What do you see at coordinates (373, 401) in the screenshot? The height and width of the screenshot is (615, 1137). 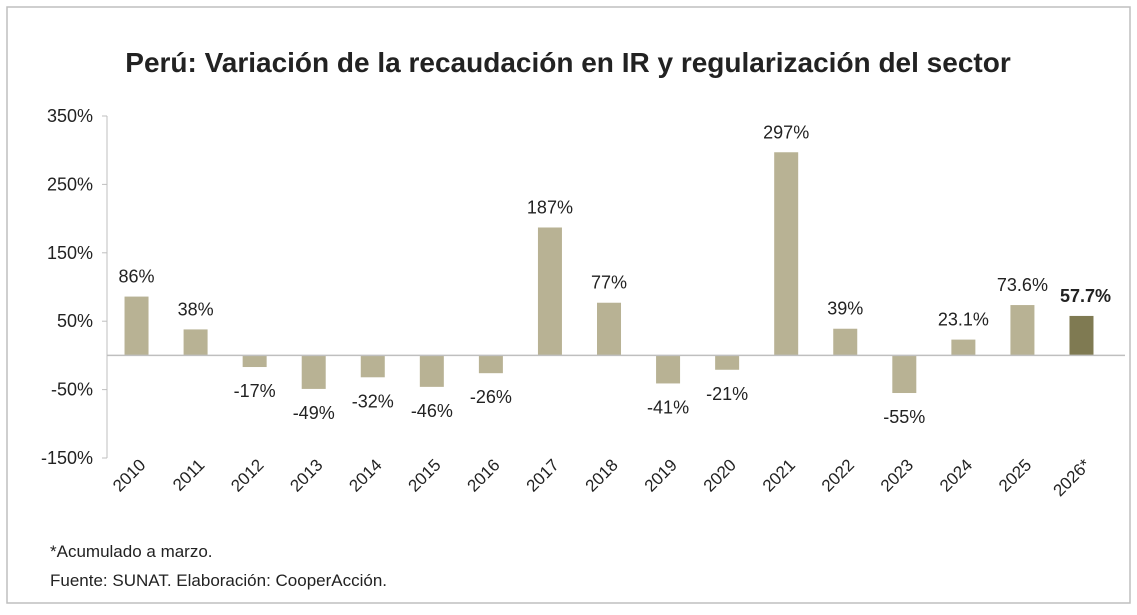 I see `data-label: -32%` at bounding box center [373, 401].